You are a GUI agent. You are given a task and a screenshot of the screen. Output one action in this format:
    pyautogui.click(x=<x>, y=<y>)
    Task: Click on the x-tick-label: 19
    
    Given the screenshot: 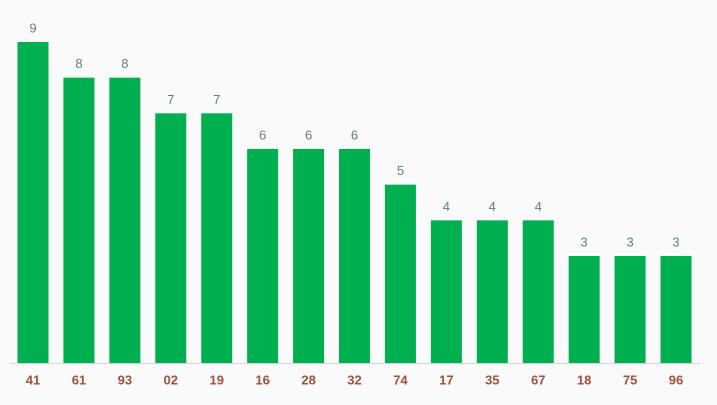 What is the action you would take?
    pyautogui.click(x=216, y=379)
    